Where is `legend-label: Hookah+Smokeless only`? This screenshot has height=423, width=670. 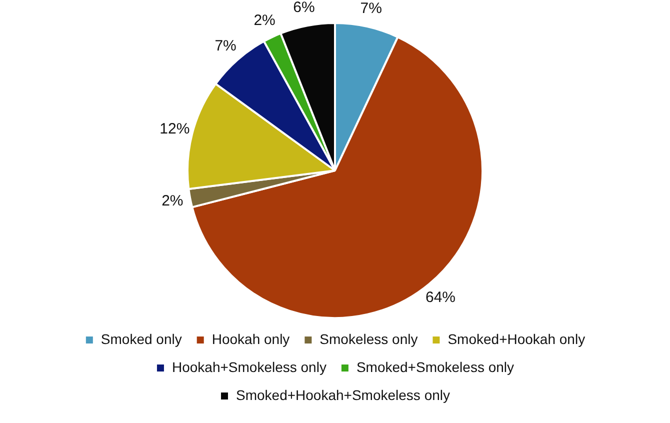 legend-label: Hookah+Smokeless only is located at coordinates (249, 366).